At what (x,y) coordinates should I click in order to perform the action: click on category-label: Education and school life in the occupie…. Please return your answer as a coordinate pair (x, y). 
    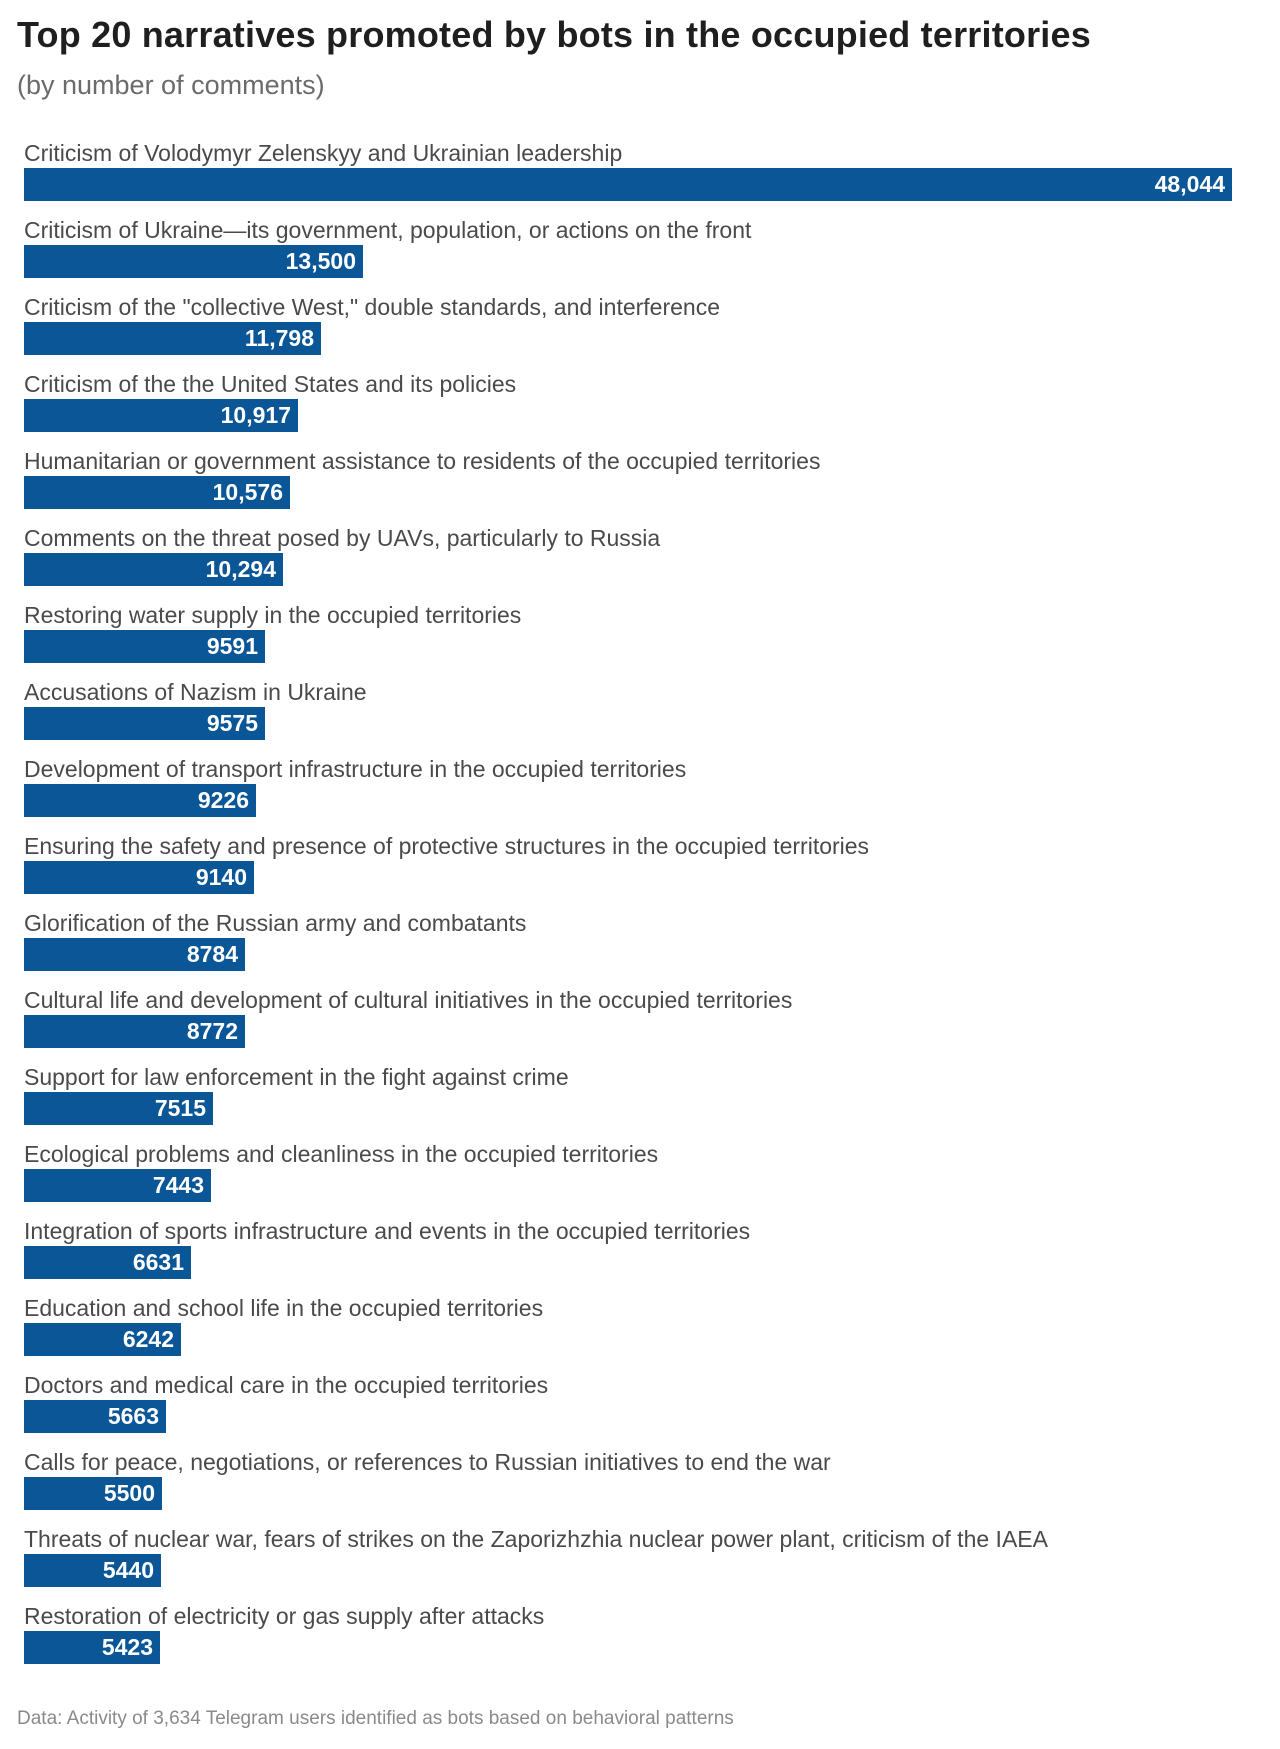
    Looking at the image, I should click on (284, 1308).